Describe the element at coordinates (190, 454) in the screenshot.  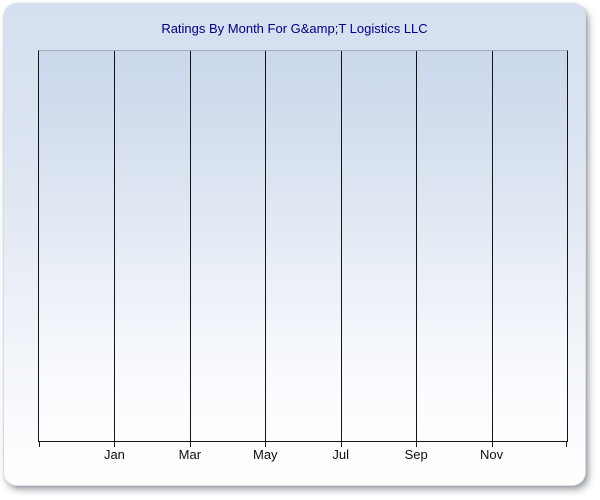
I see `x-axis-label: Mar` at that location.